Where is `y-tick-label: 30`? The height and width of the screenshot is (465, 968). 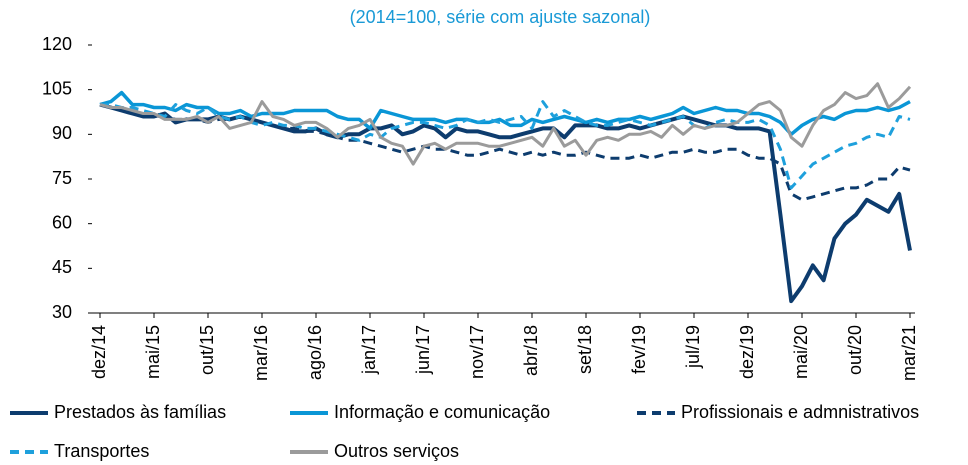
y-tick-label: 30 is located at coordinates (62, 312).